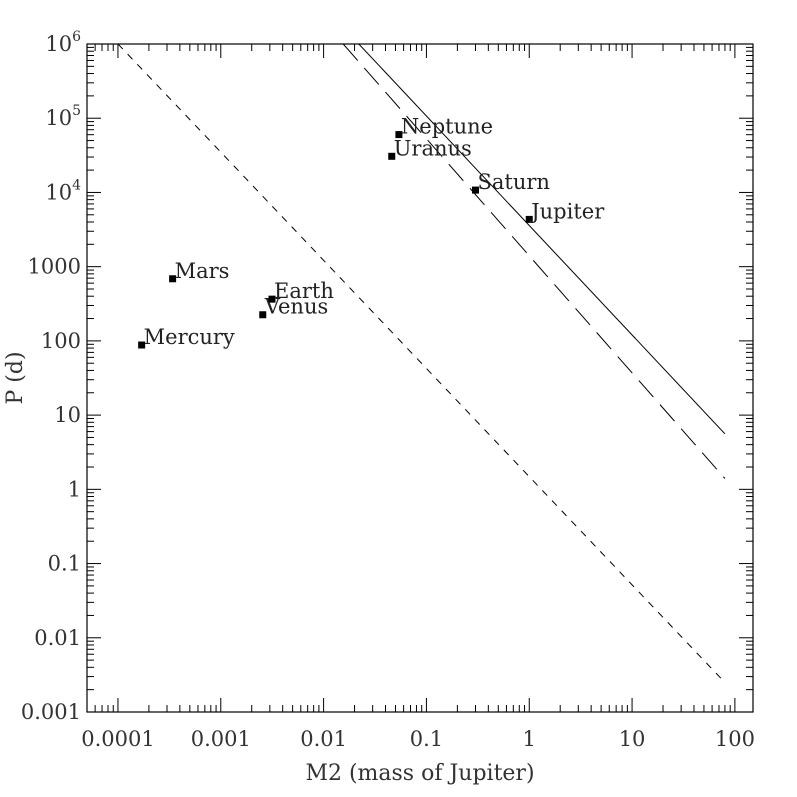 This screenshot has width=797, height=797. Describe the element at coordinates (202, 271) in the screenshot. I see `planet-label-mars: Mars` at that location.